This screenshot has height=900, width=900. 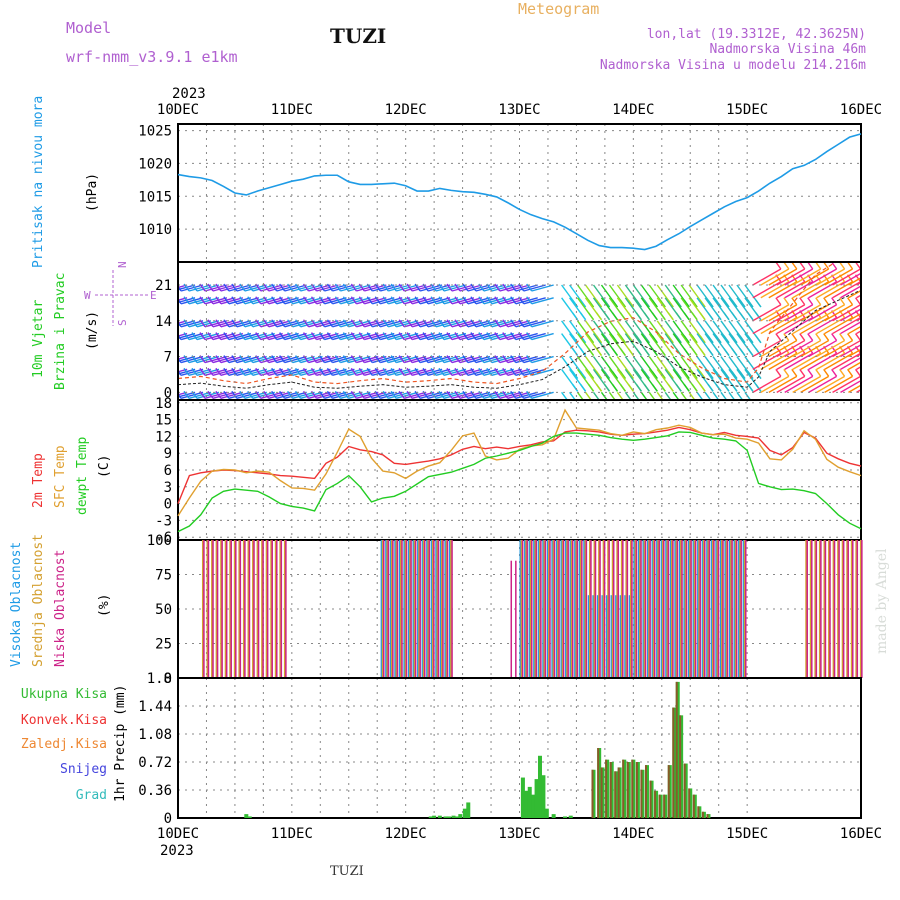 I want to click on temp-ytick: 12, so click(x=163, y=437).